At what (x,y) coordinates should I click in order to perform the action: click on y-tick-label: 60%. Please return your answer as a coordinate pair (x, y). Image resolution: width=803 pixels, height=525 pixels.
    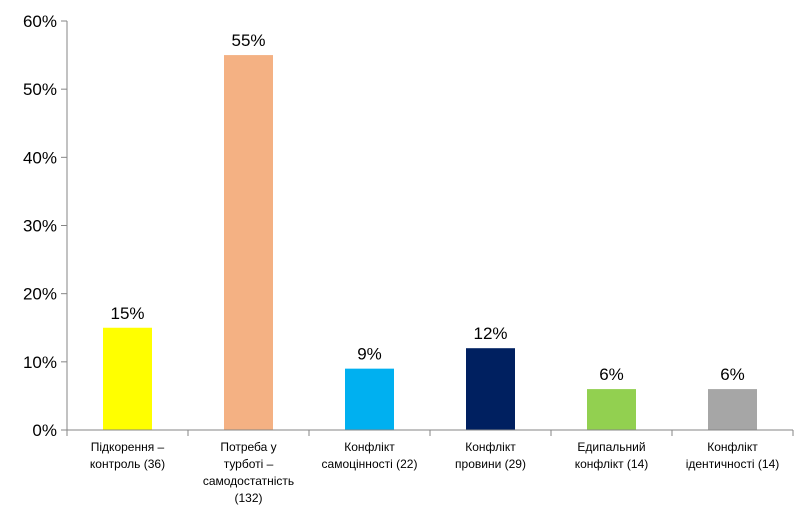
    Looking at the image, I should click on (40, 21).